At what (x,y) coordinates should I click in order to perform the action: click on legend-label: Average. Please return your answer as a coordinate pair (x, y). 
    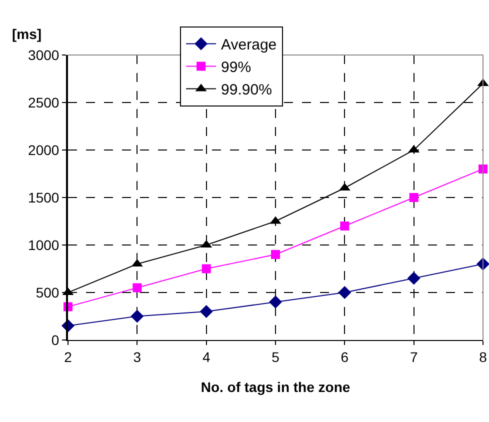
    Looking at the image, I should click on (249, 45).